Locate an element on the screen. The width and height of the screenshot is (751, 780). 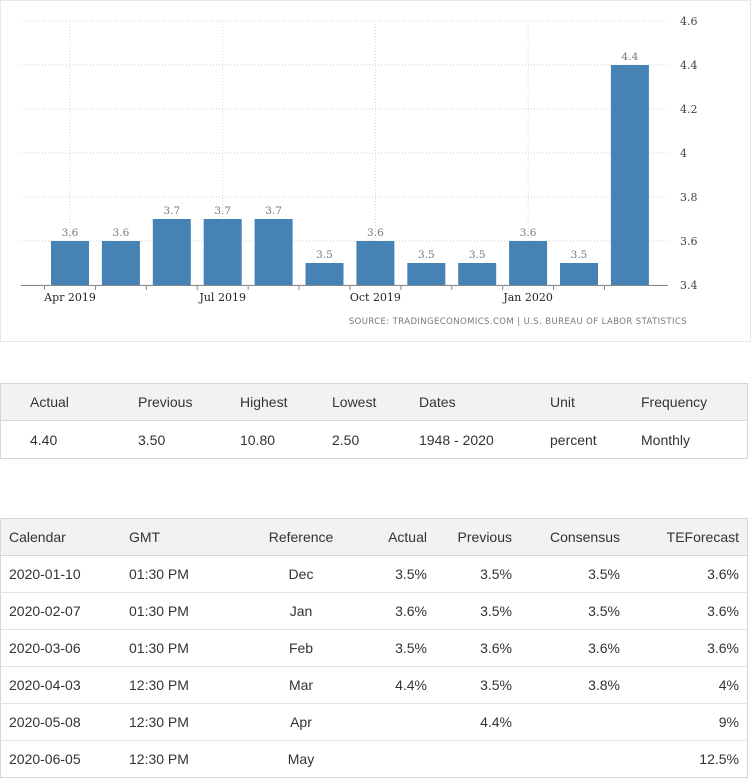
calendar-reference: Mar is located at coordinates (301, 685).